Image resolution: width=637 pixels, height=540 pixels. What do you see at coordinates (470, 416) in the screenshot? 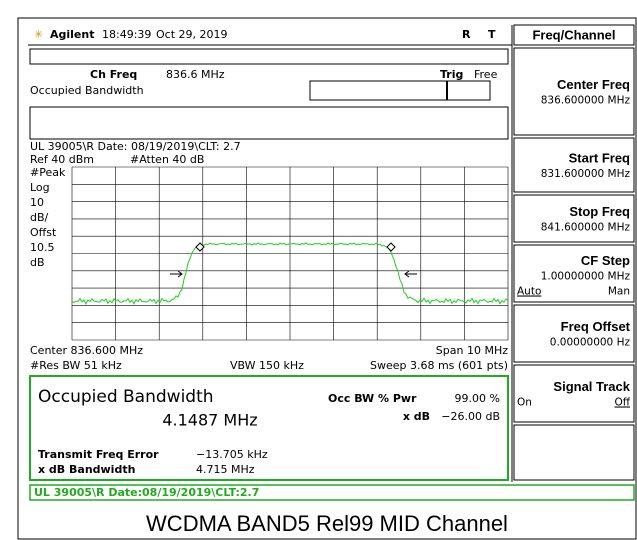
I see `xdb: −26.00 dB` at bounding box center [470, 416].